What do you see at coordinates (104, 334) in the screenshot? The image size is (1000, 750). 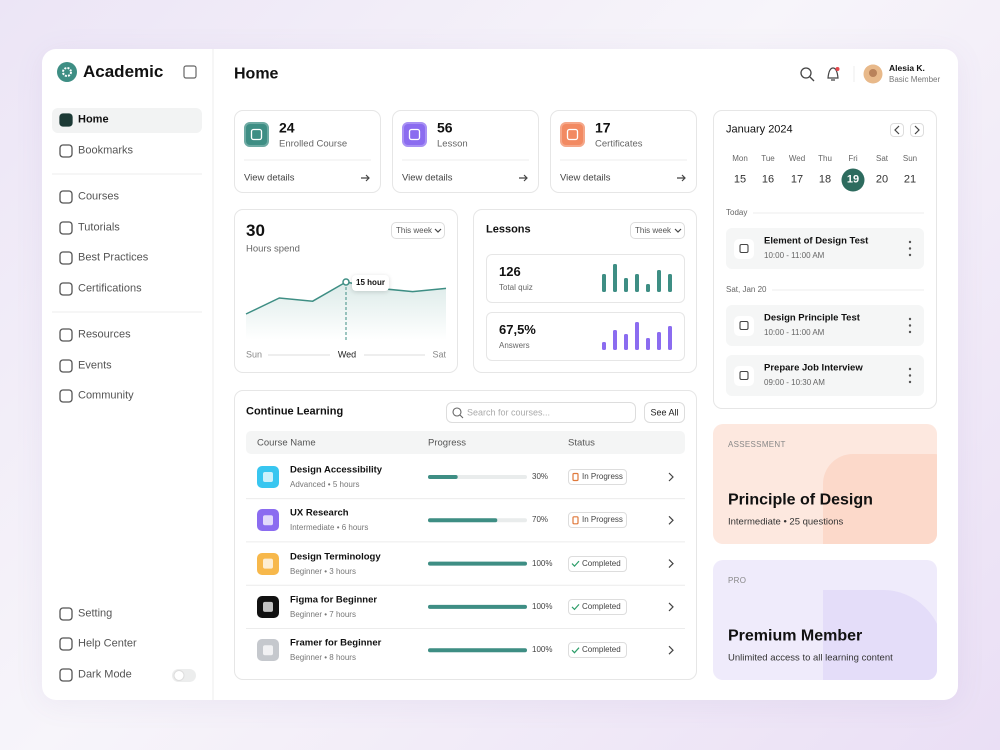 I see `nav-label: Resources` at bounding box center [104, 334].